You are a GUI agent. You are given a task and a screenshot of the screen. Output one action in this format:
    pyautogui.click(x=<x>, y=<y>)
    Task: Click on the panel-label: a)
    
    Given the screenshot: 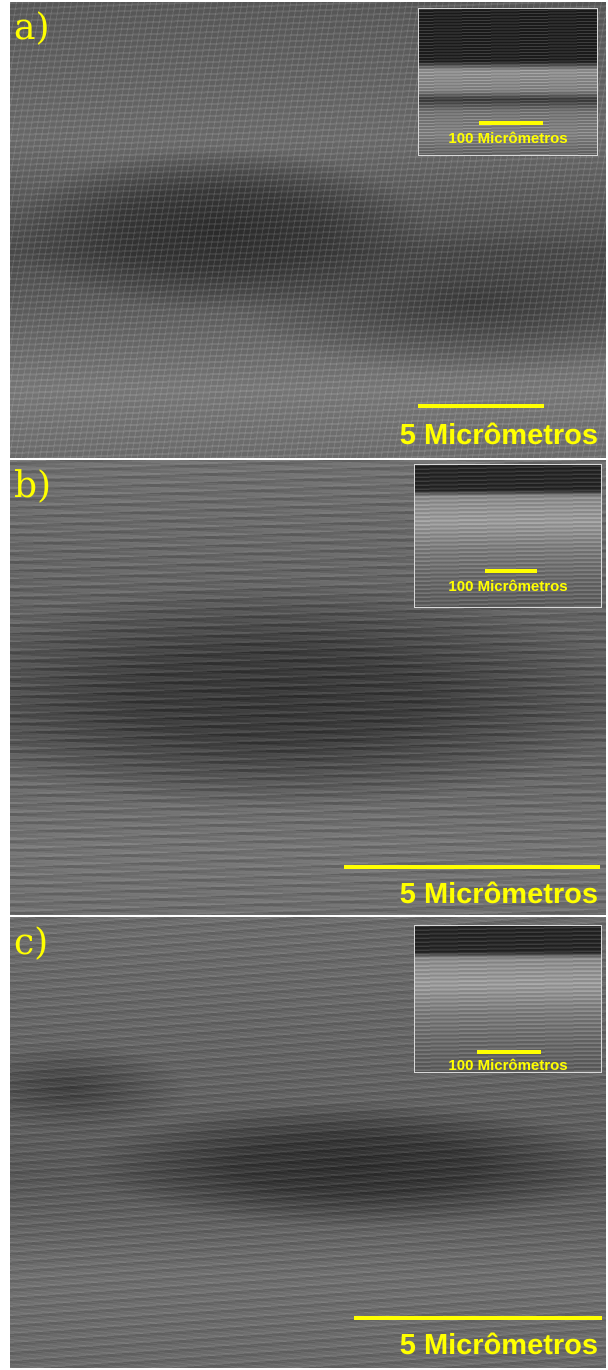 What is the action you would take?
    pyautogui.click(x=32, y=27)
    